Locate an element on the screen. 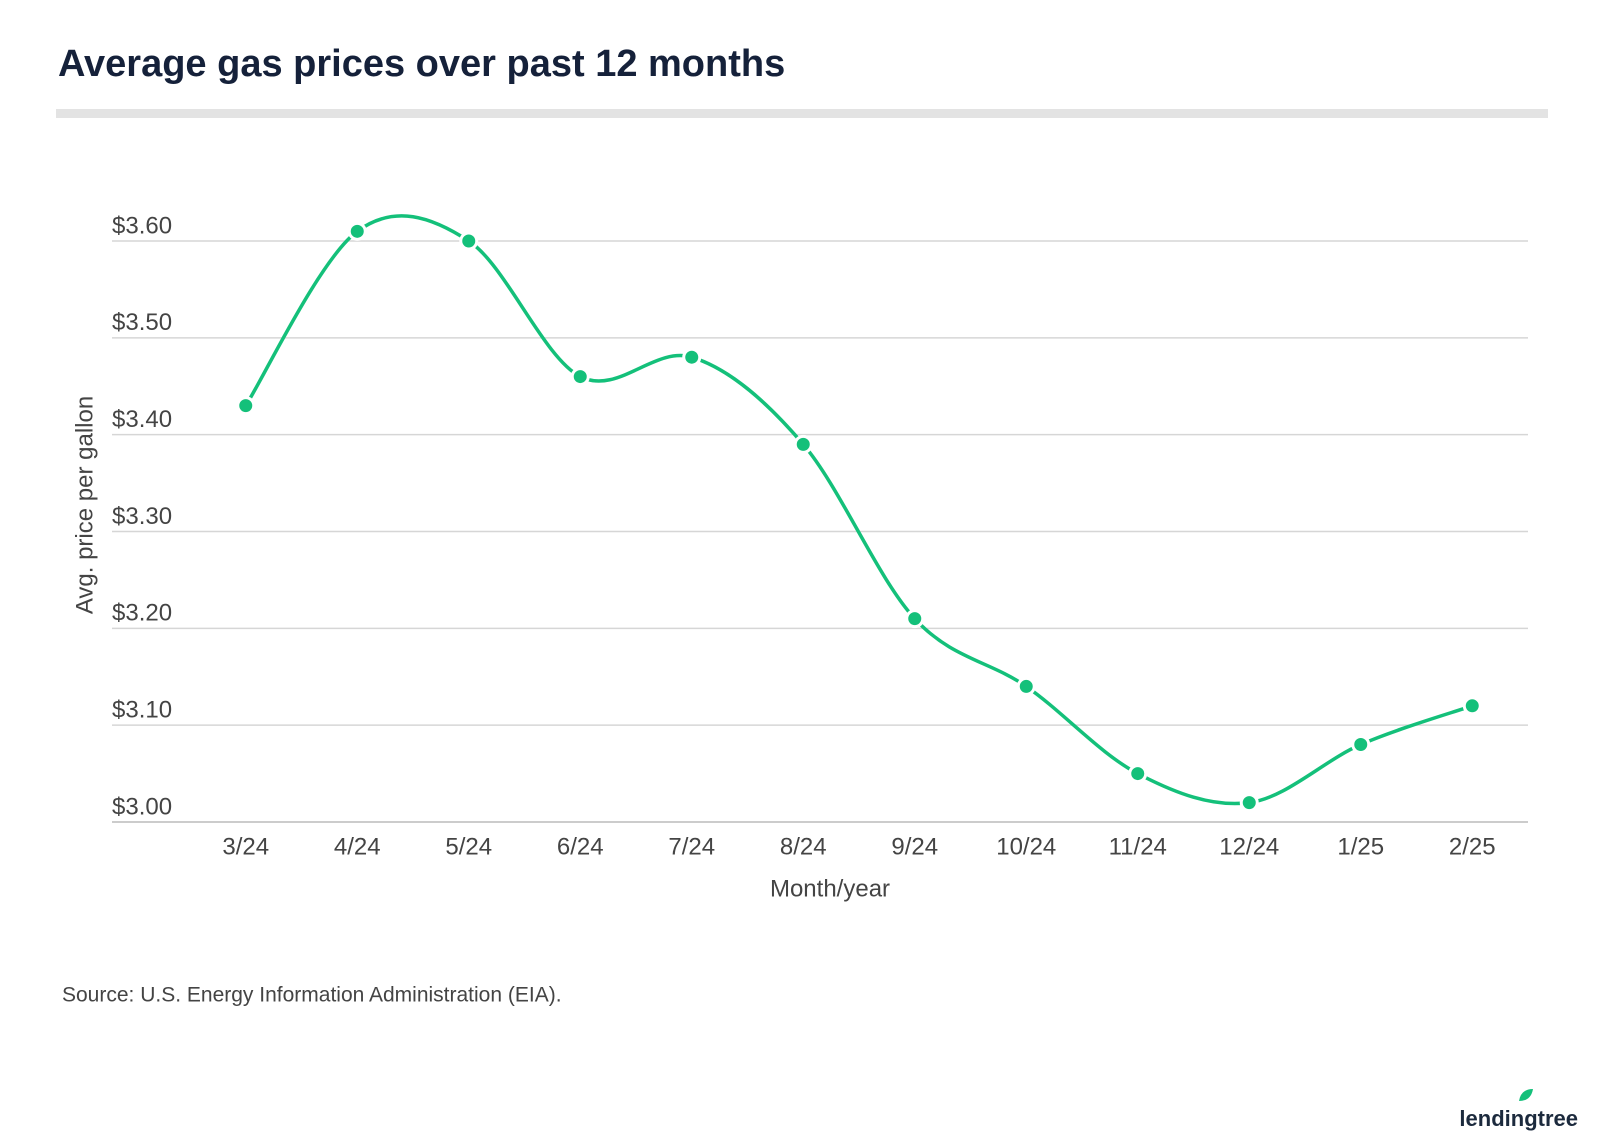 Image resolution: width=1600 pixels, height=1140 pixels. y-axis-label: Avg. price per gallon is located at coordinates (84, 505).